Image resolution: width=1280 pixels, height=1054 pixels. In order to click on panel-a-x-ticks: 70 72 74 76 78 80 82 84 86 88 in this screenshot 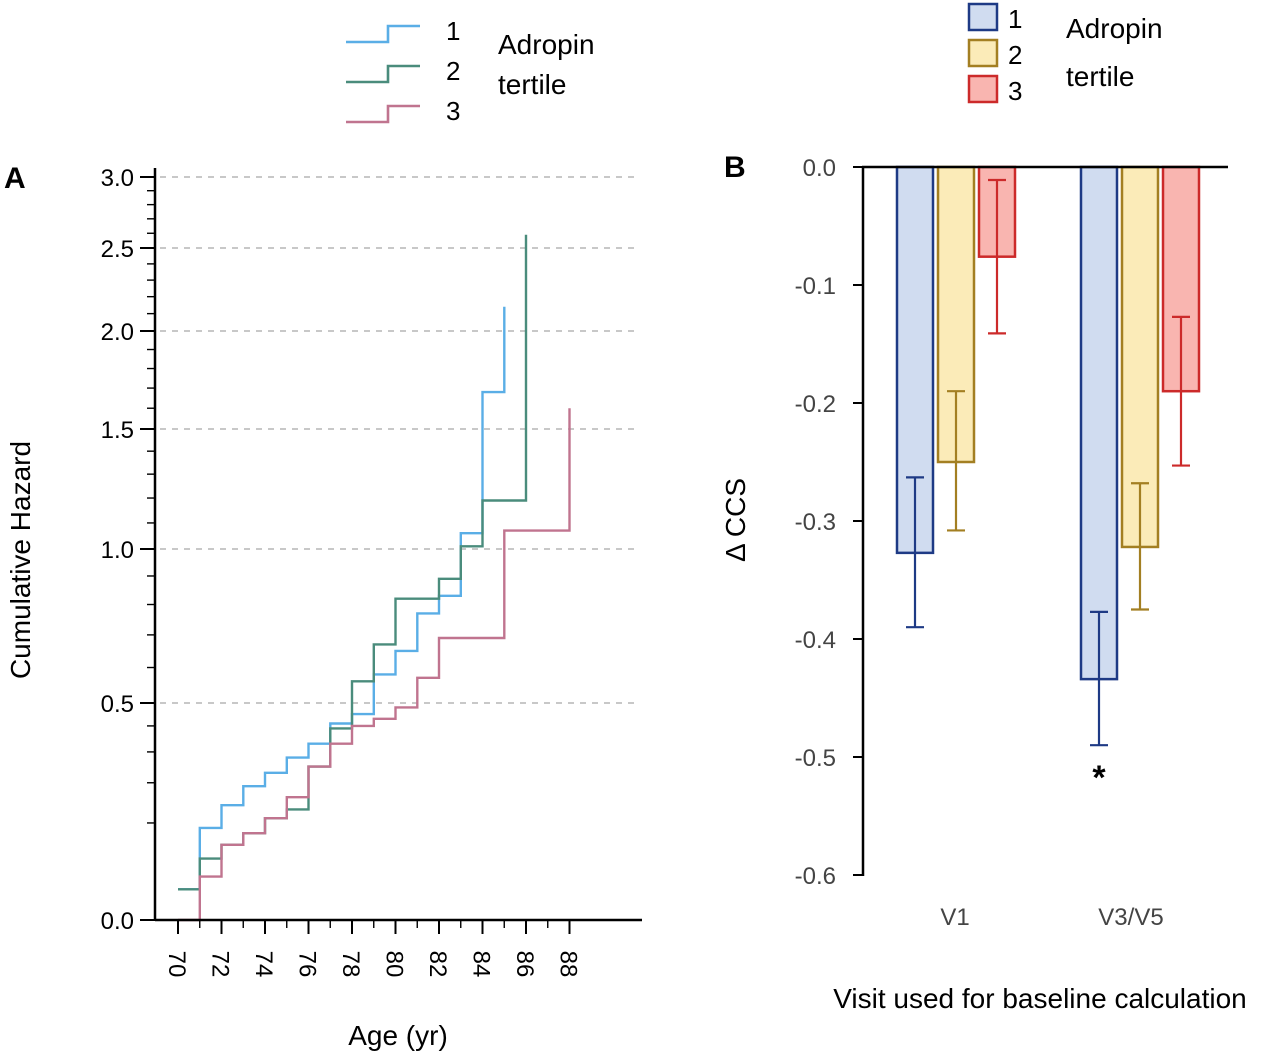, I will do `click(372, 948)`.